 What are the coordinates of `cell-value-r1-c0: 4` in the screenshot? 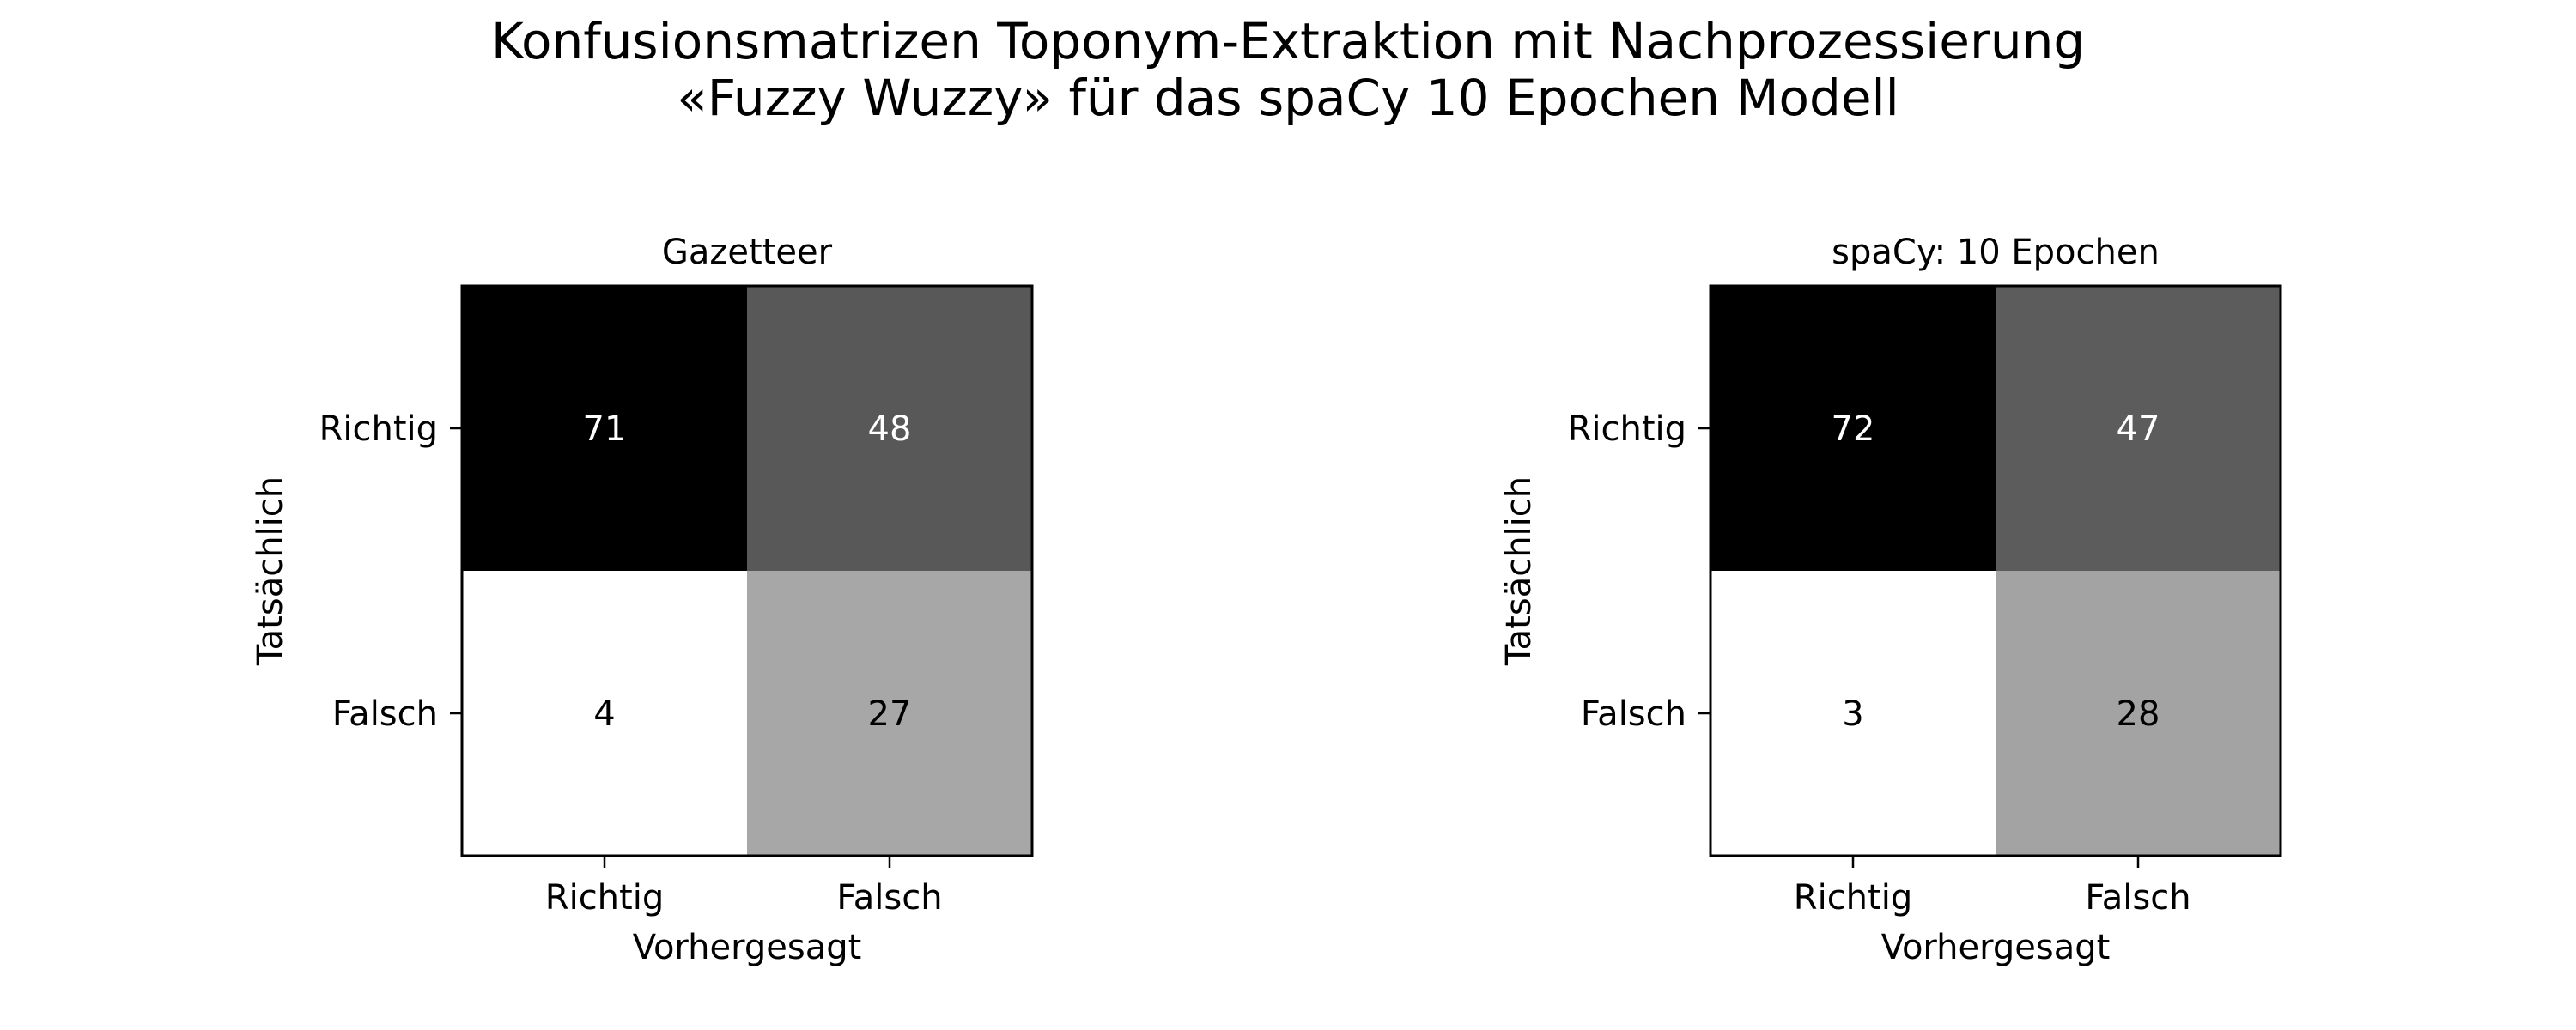 It's located at (604, 714).